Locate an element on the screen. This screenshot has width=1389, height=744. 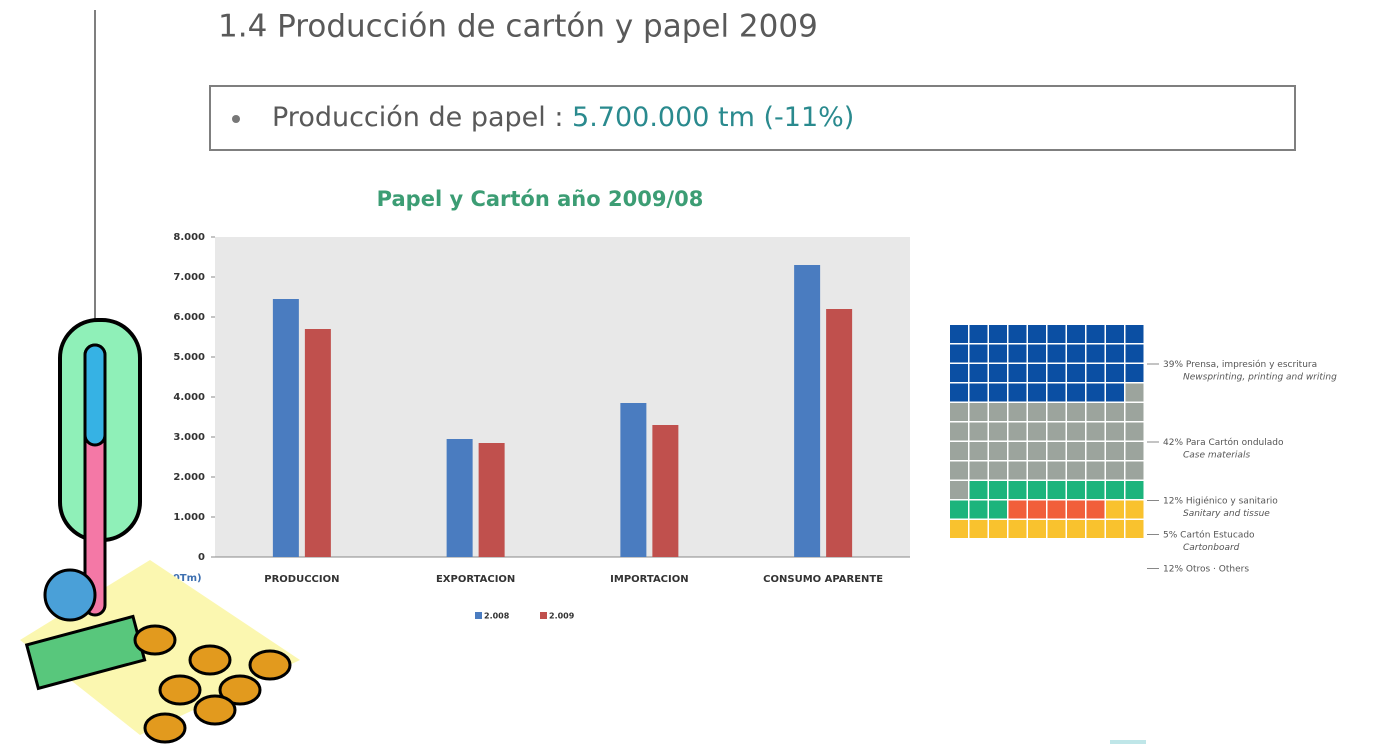
waffle-label: 42% Para Cartón ondulado is located at coordinates (1223, 442).